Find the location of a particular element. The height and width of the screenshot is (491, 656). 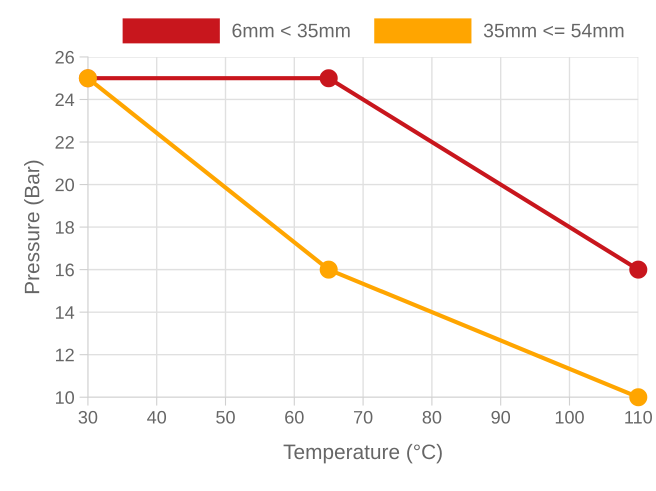

y-tick-label: 20 is located at coordinates (65, 185).